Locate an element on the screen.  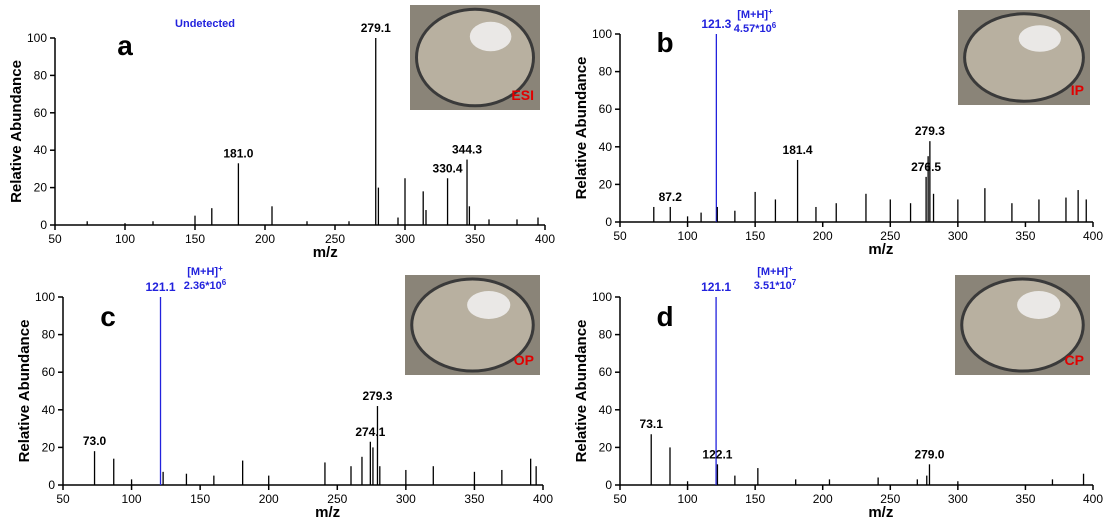
peak-label: 274.1 is located at coordinates (370, 432).